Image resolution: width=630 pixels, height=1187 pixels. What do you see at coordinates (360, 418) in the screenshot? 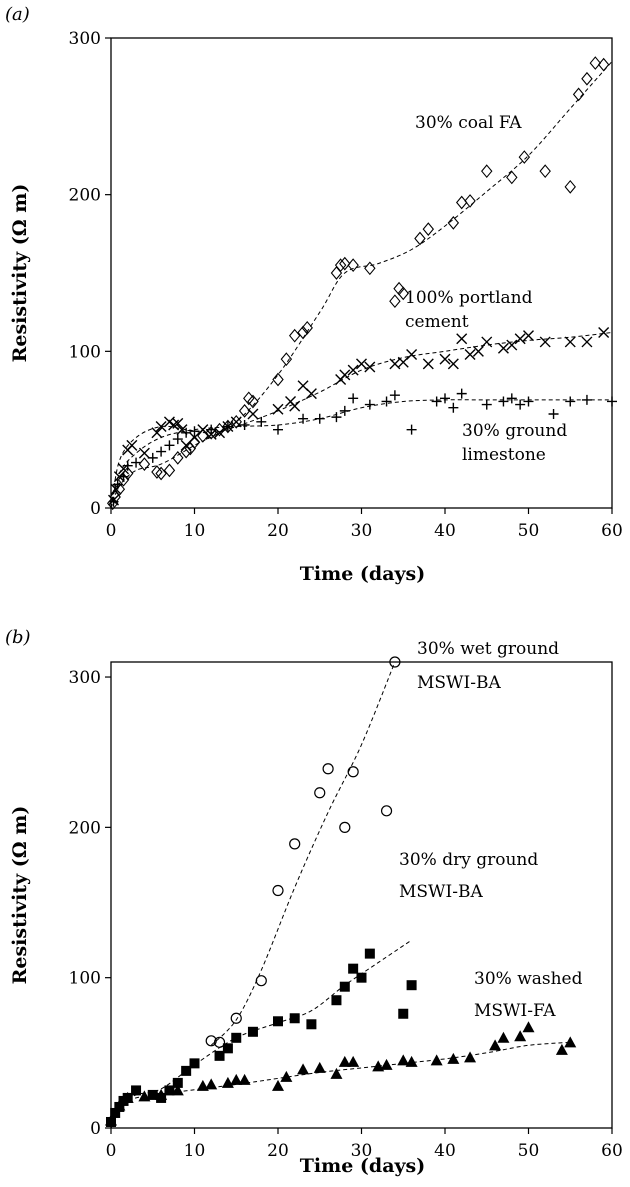
I see `panel-a-series-x` at bounding box center [360, 418].